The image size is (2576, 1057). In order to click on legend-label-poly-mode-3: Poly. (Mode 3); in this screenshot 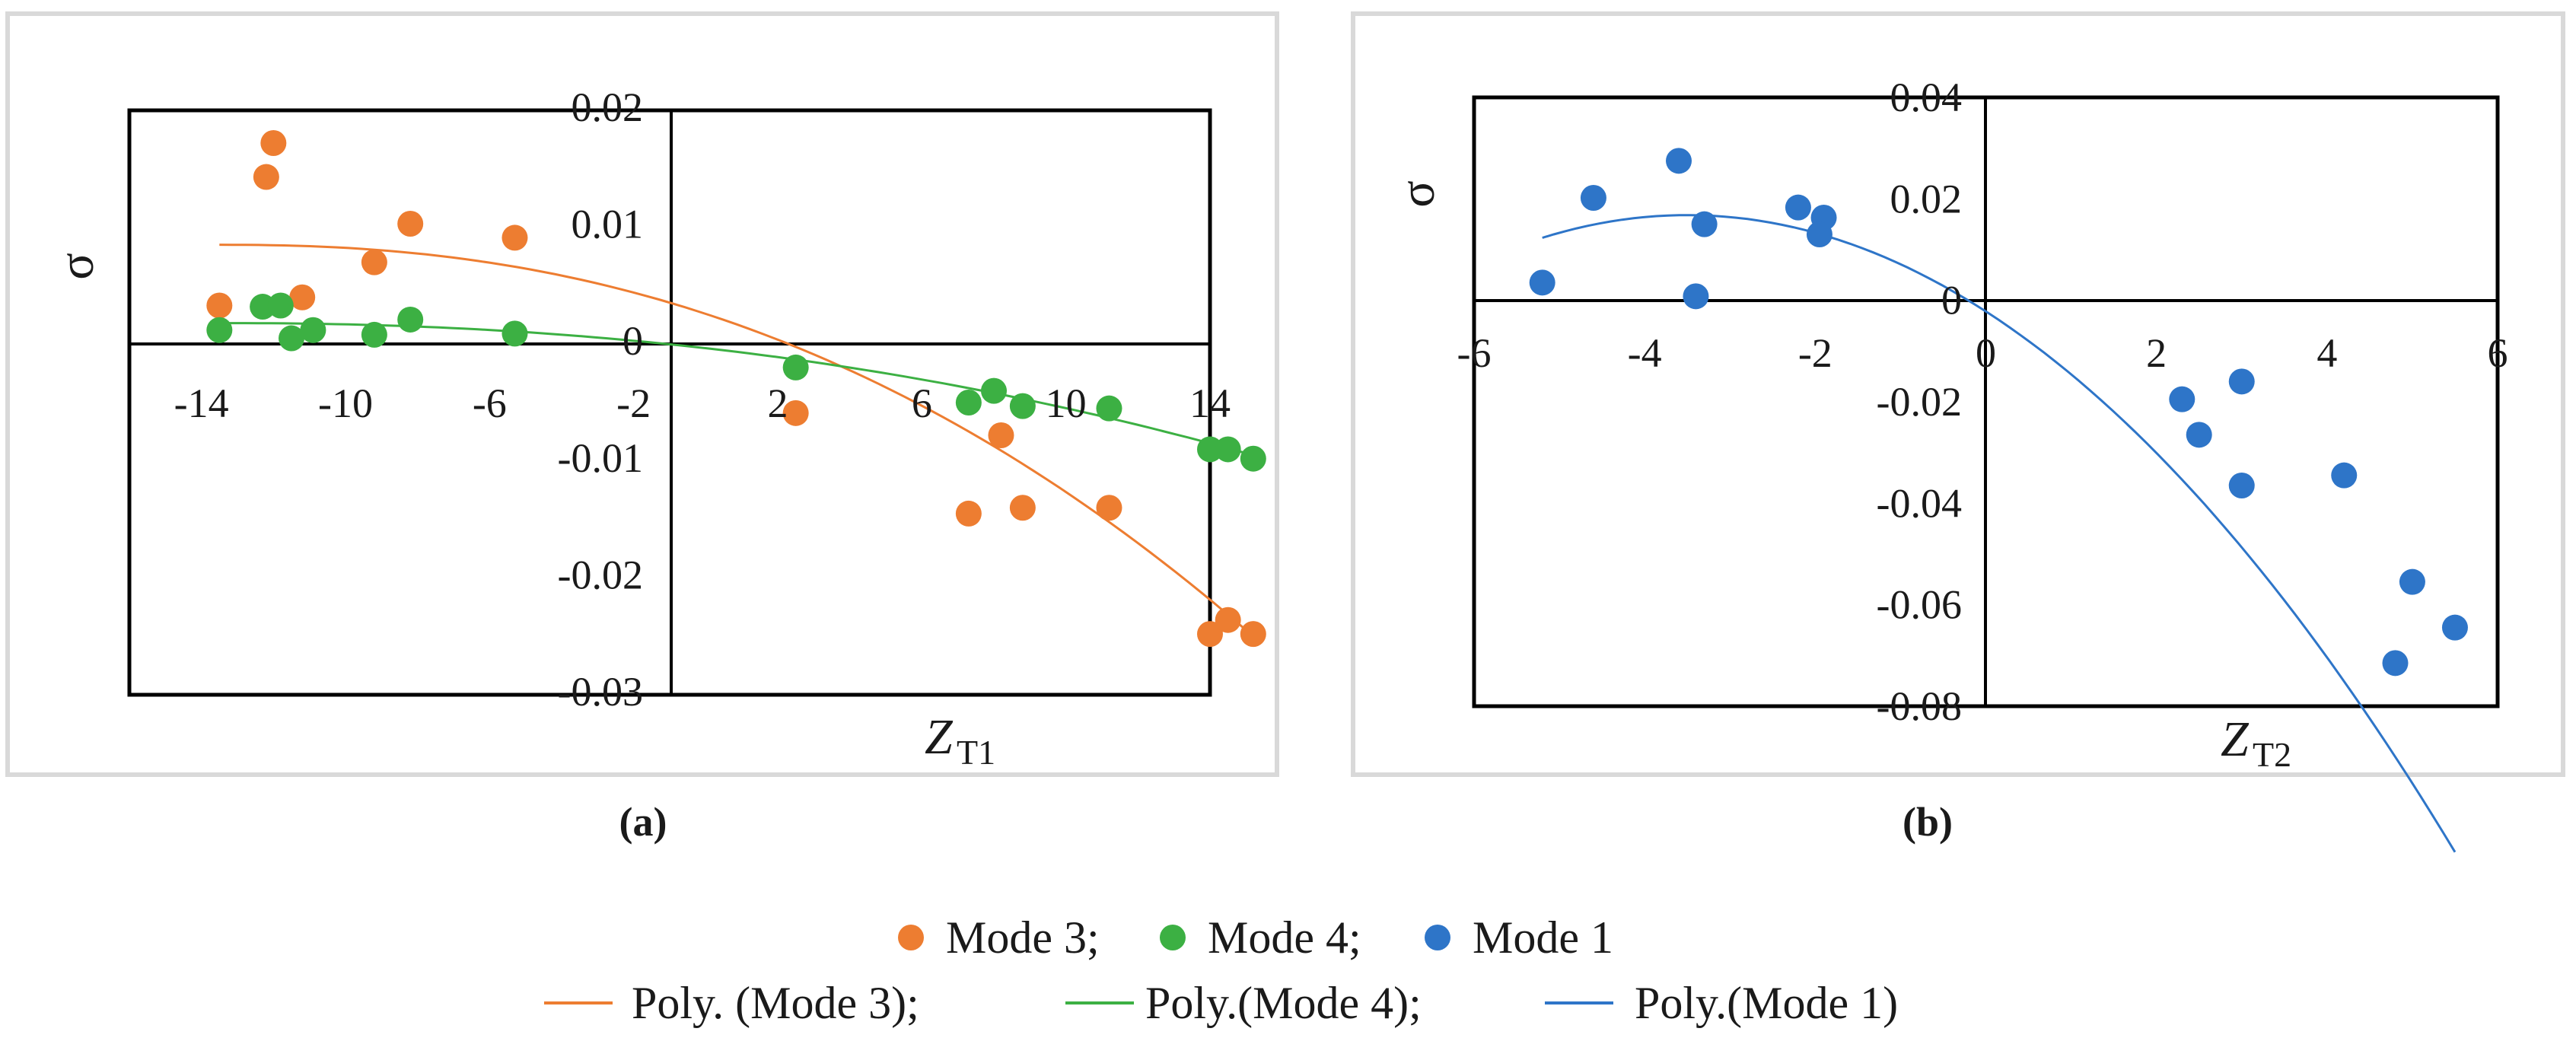, I will do `click(775, 1003)`.